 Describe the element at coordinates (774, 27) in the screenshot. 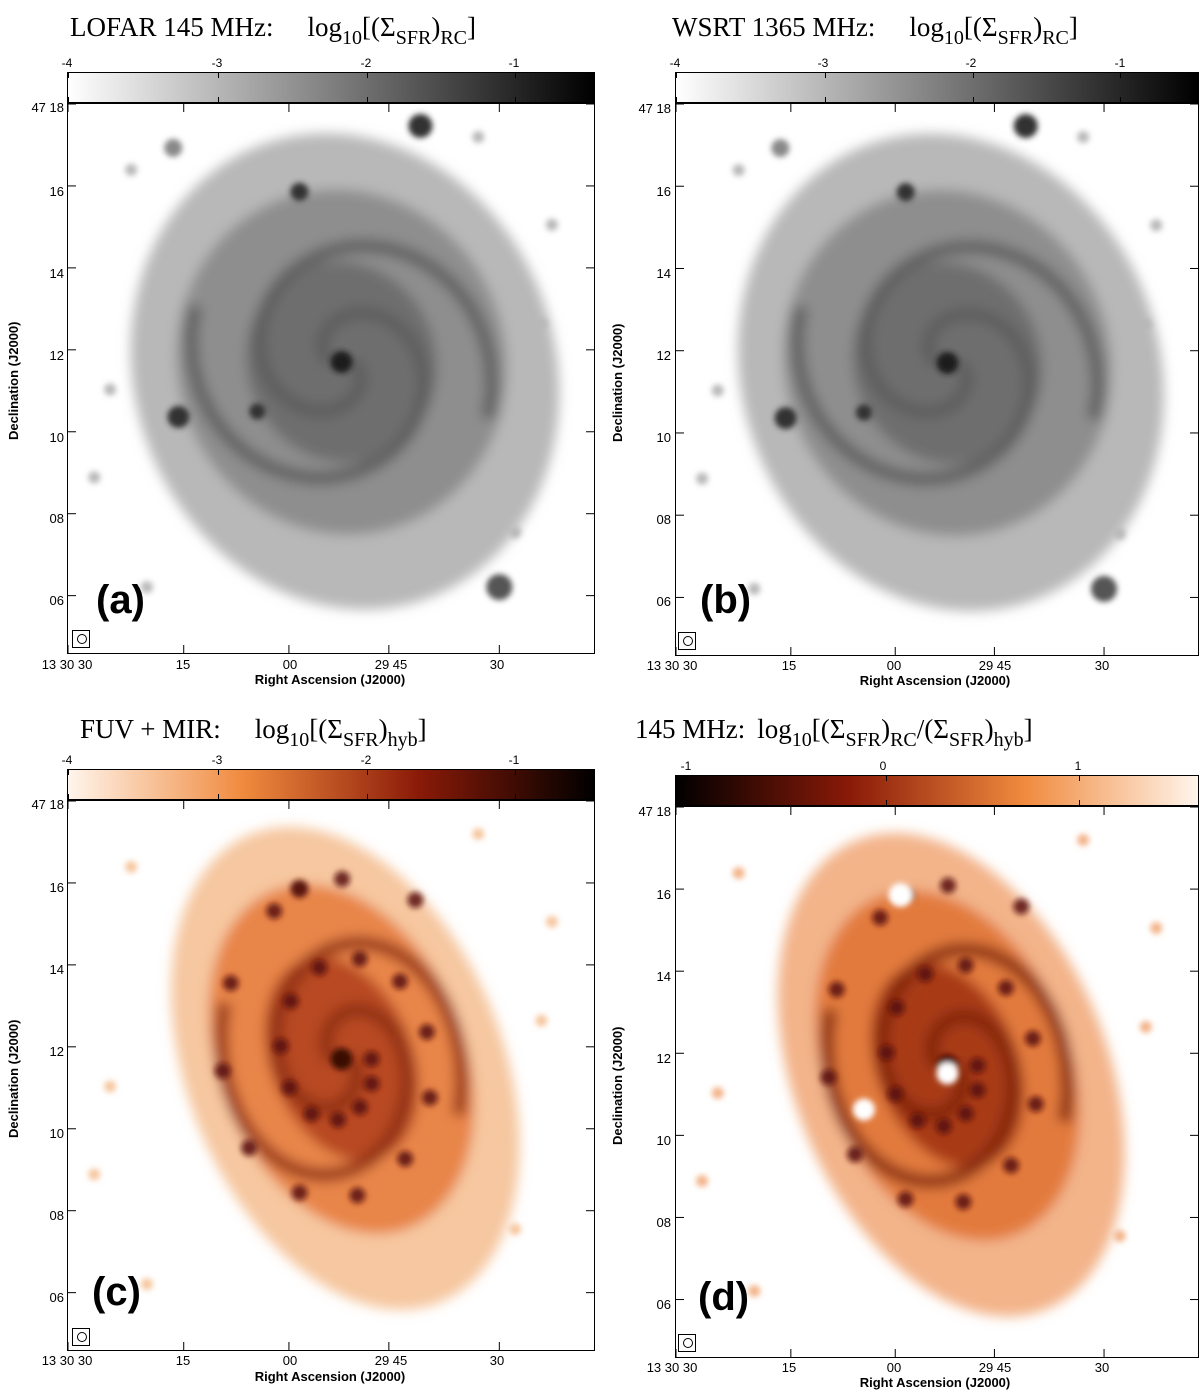

I see `panel-b-title-label: WSRT 1365 MHz:` at that location.